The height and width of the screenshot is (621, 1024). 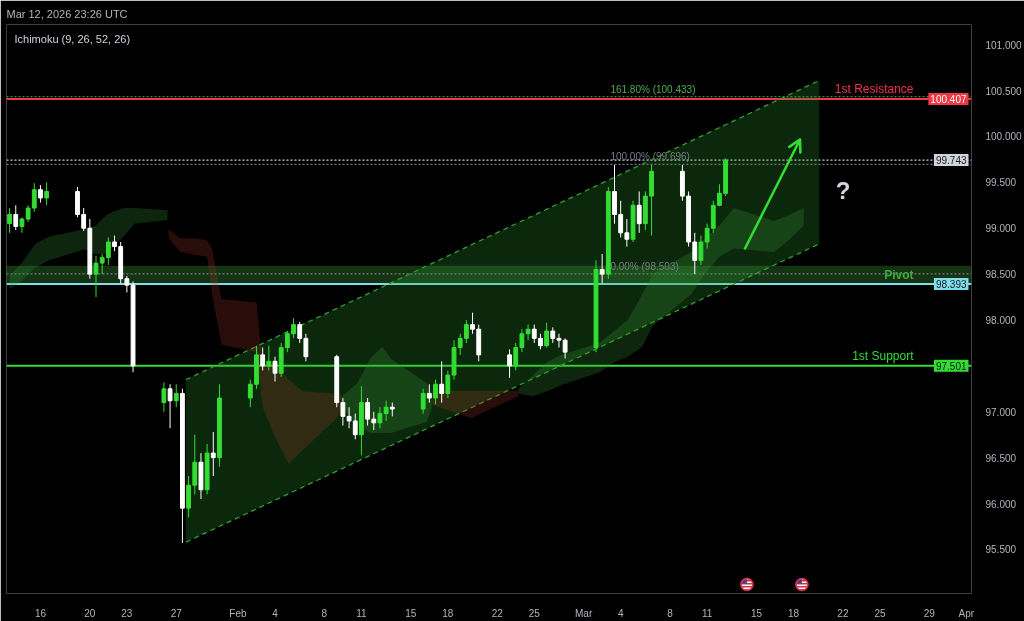 I want to click on annotation: 100.00% (99.696), so click(x=650, y=157).